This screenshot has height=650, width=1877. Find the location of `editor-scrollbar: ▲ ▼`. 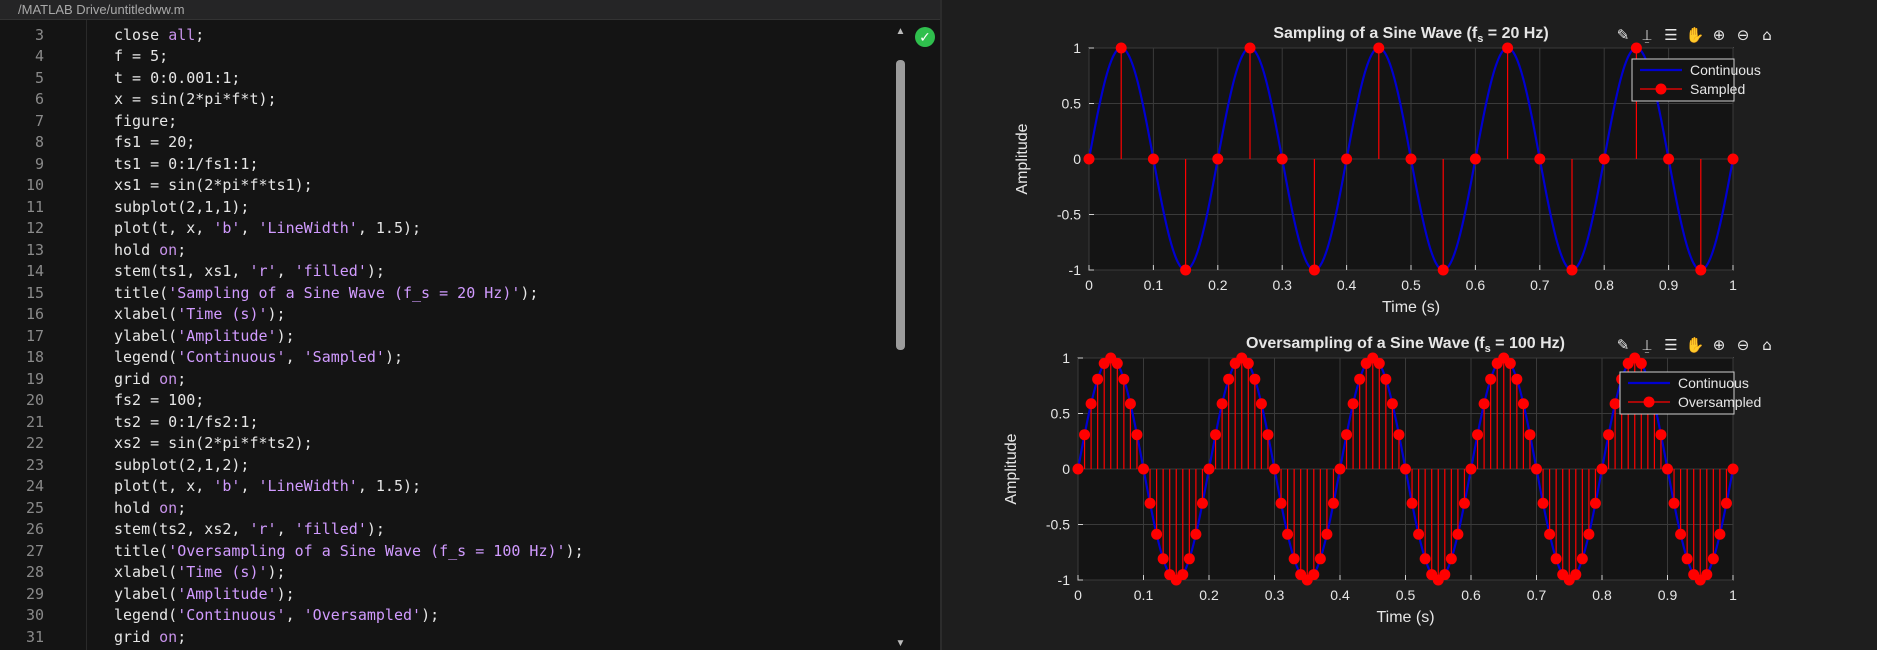

editor-scrollbar: ▲ ▼ is located at coordinates (900, 338).